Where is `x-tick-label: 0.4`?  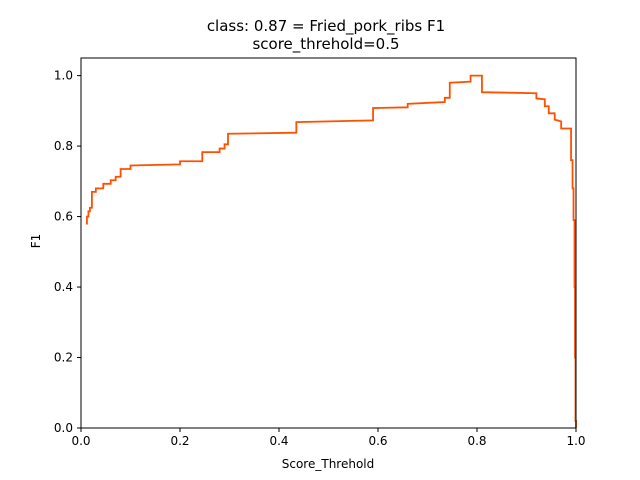 x-tick-label: 0.4 is located at coordinates (278, 441).